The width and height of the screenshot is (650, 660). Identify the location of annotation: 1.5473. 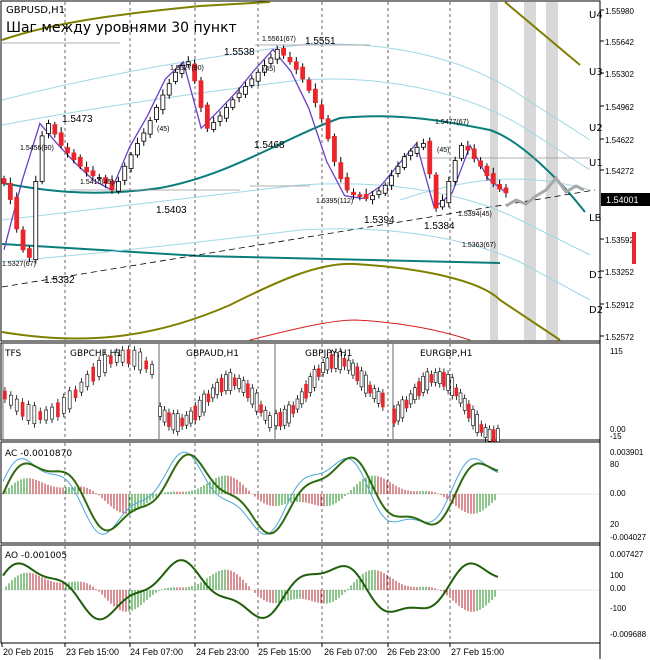
(77, 119).